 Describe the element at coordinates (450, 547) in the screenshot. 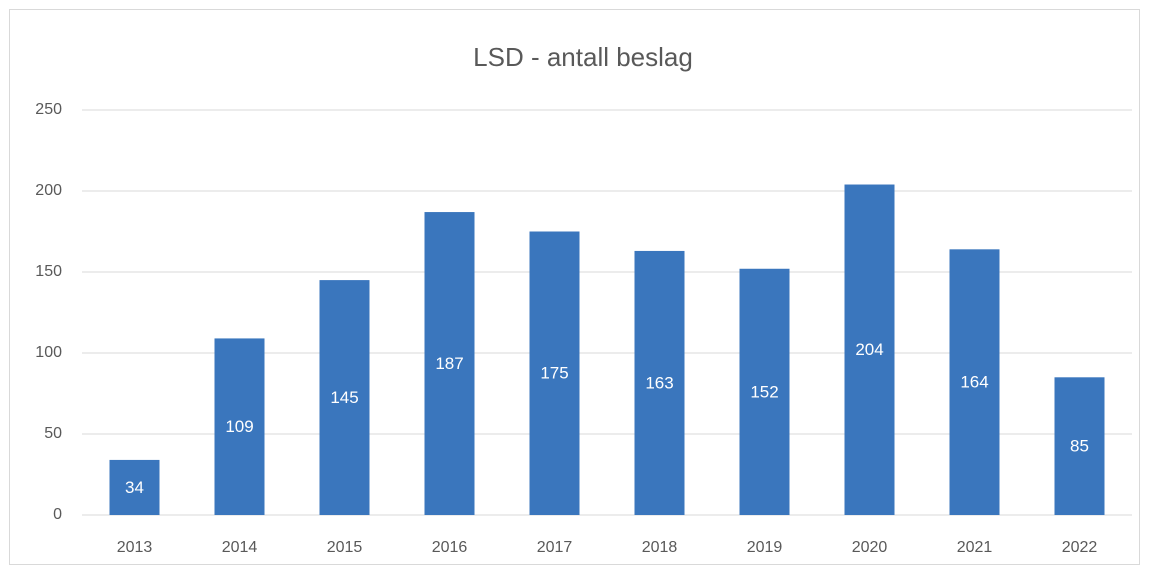

I see `x-tick-label: 2016` at that location.